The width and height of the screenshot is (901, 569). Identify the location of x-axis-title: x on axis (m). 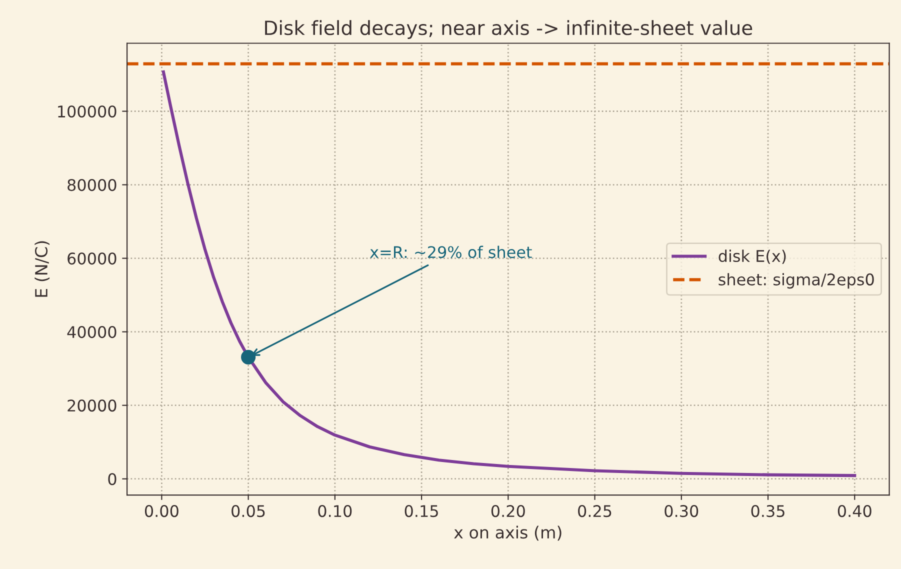
(508, 533).